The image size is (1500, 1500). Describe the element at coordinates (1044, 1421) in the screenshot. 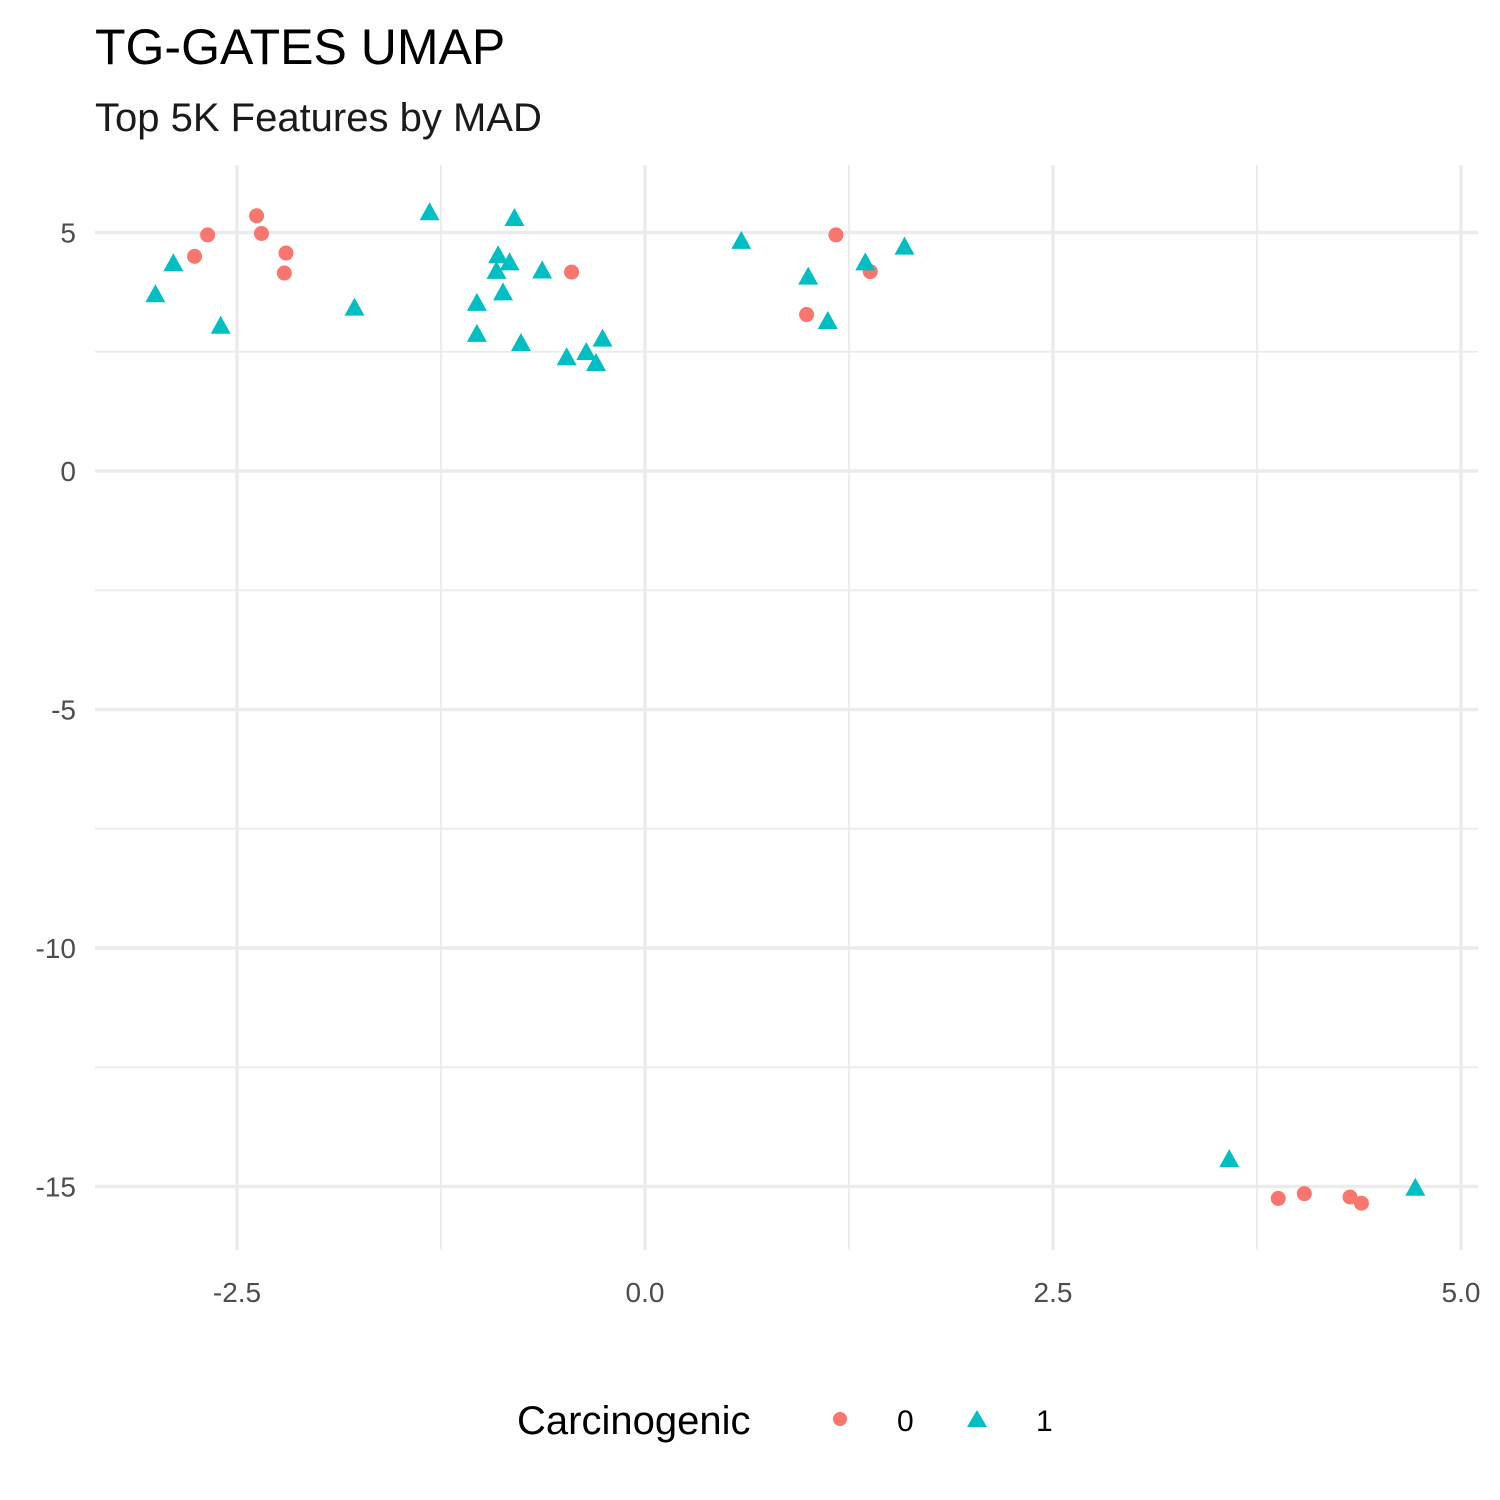

I see `legend-label-1: 1` at that location.